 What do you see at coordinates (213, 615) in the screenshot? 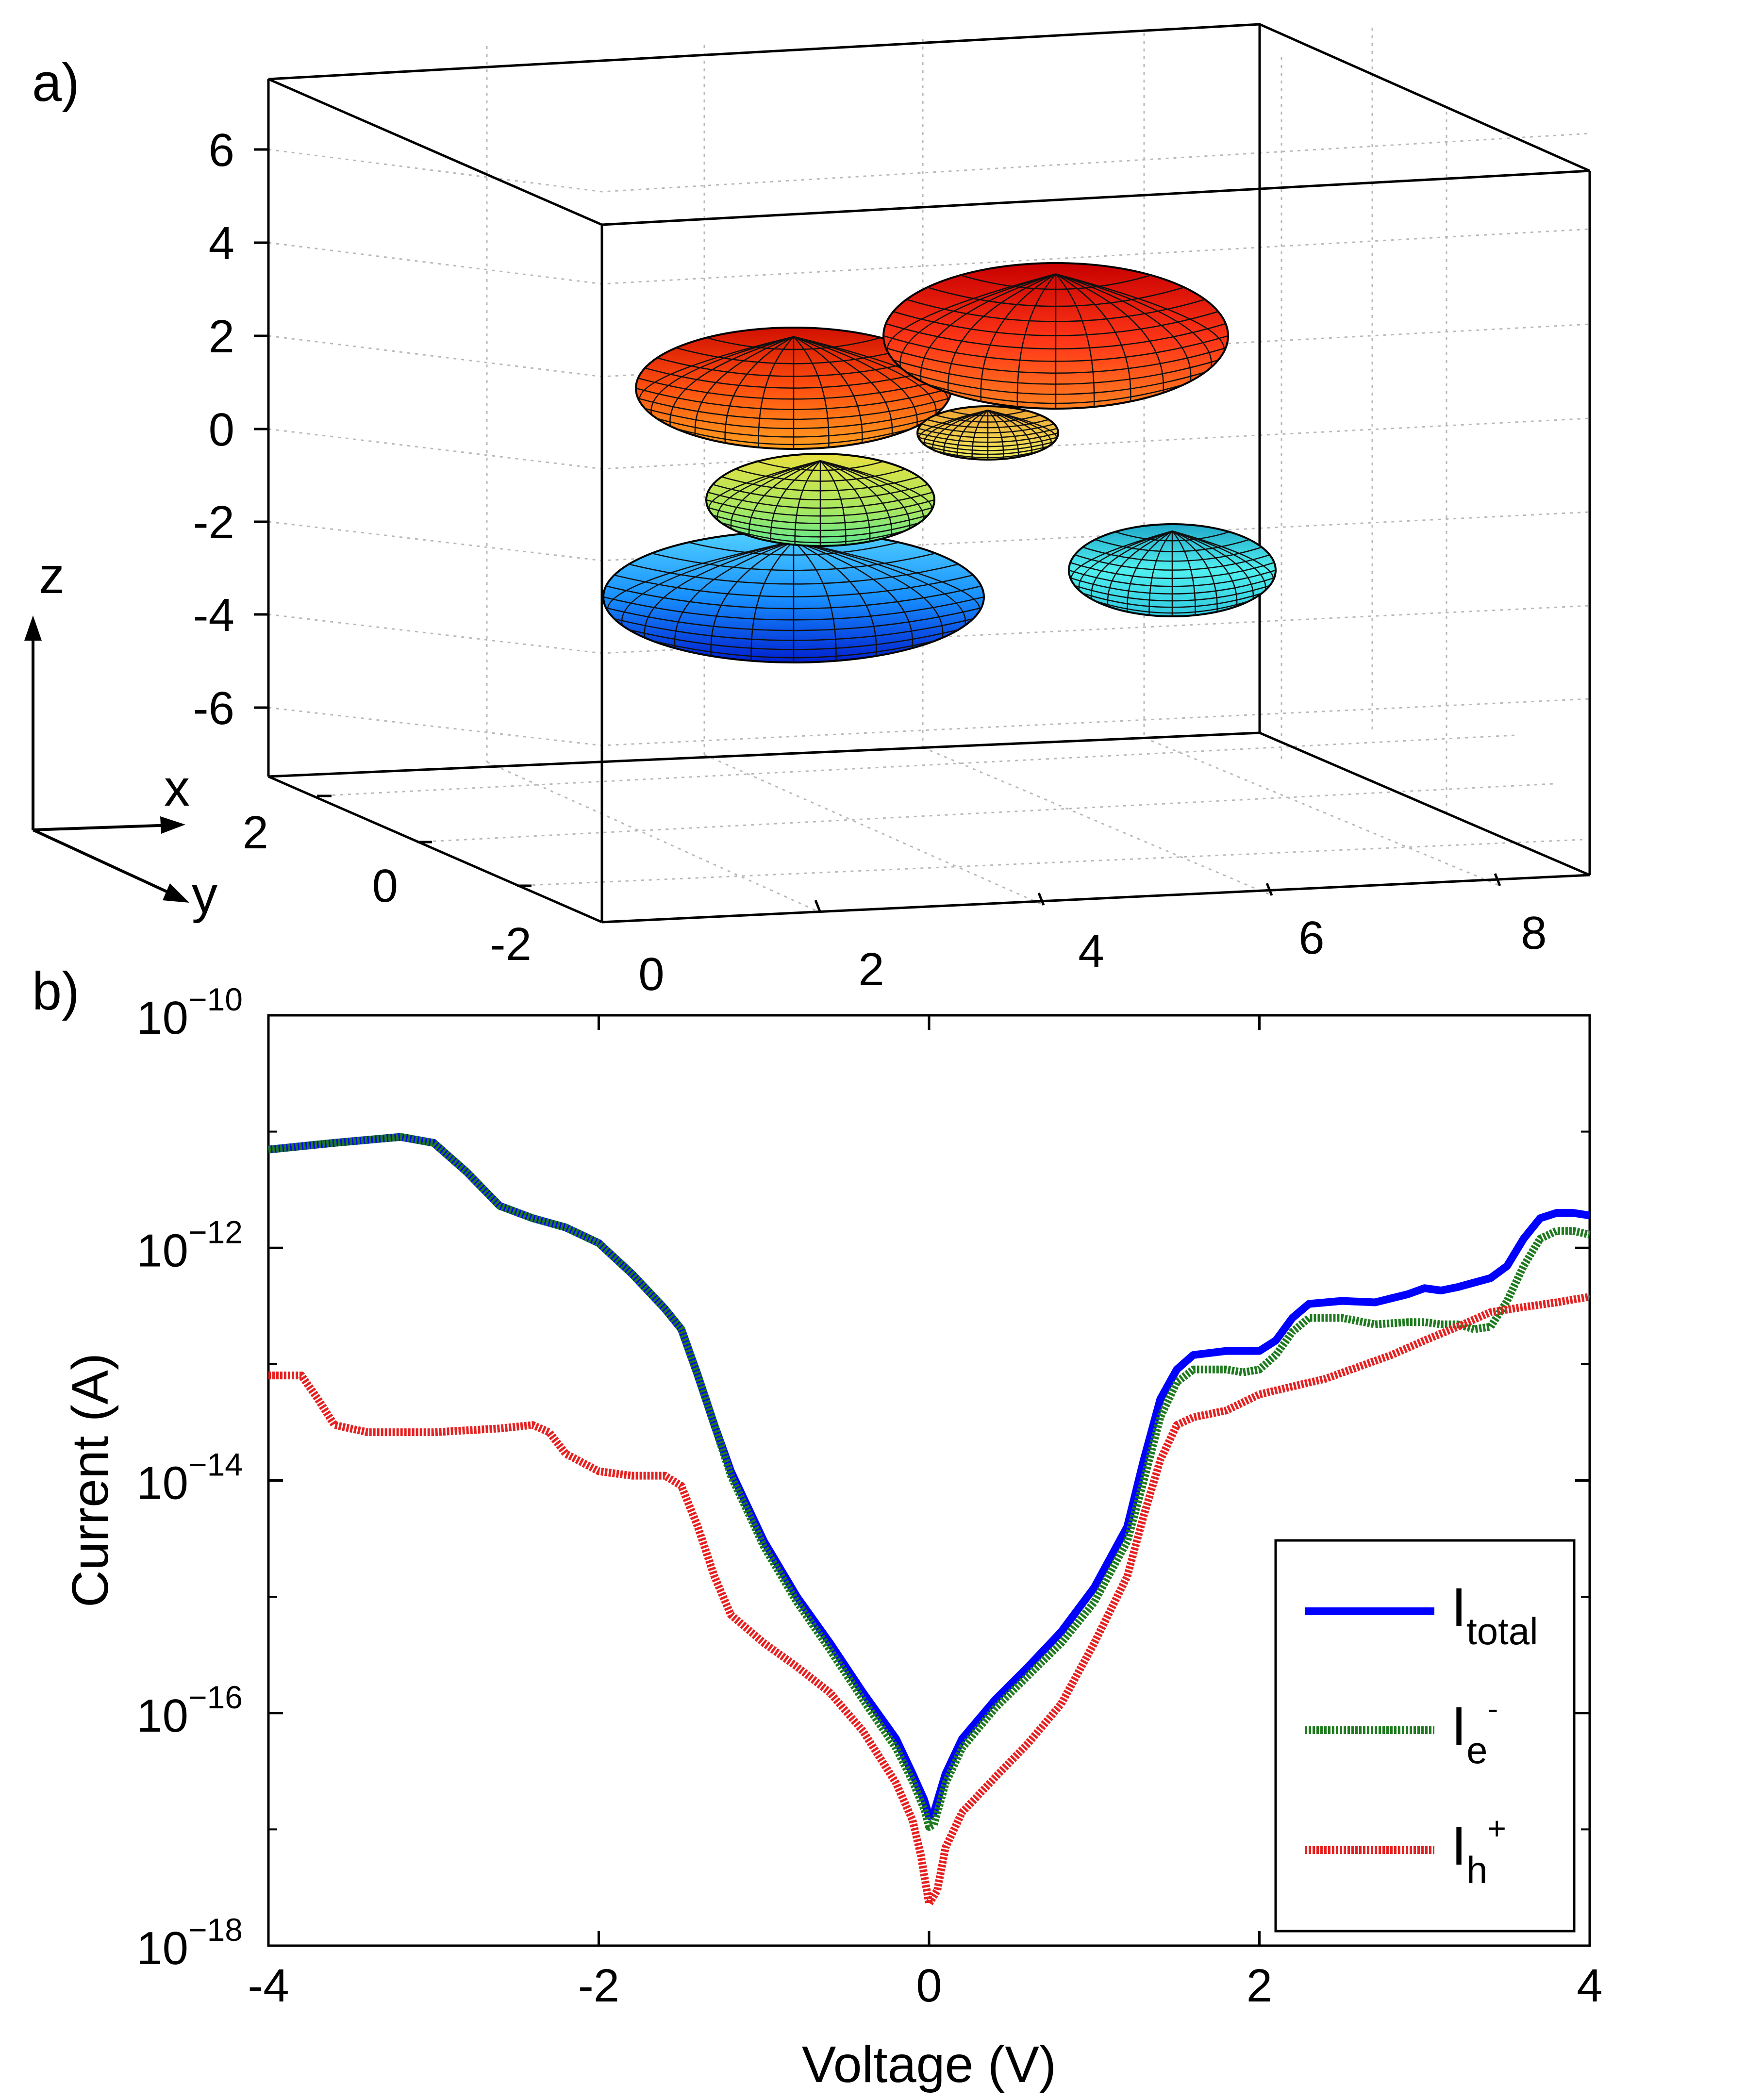
I see `z-tick-label: -4` at bounding box center [213, 615].